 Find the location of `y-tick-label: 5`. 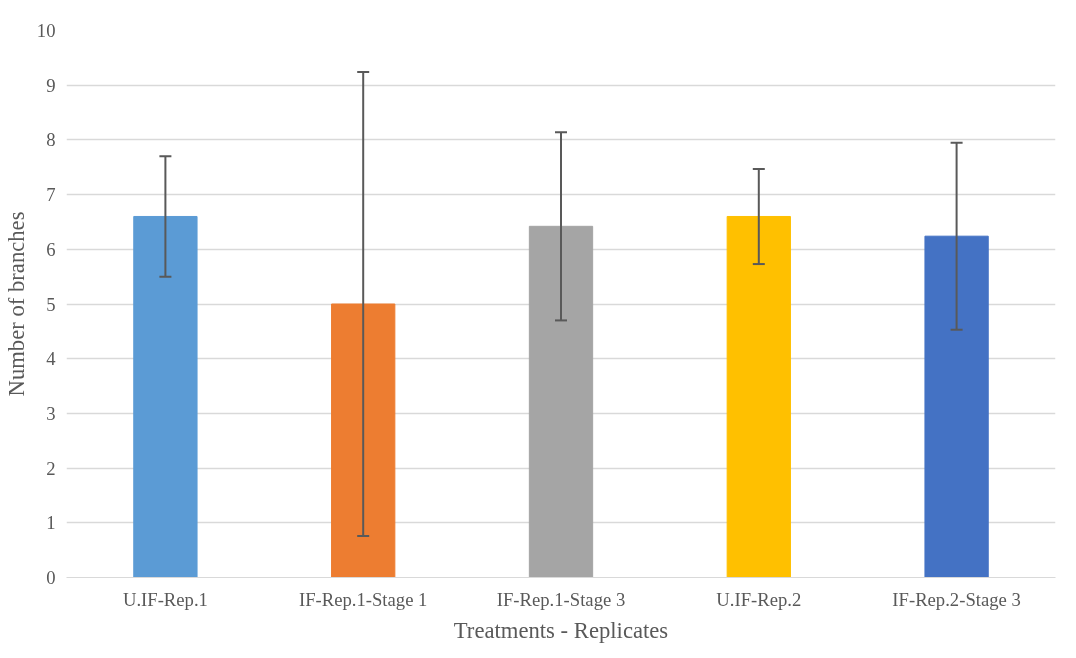

y-tick-label: 5 is located at coordinates (51, 304).